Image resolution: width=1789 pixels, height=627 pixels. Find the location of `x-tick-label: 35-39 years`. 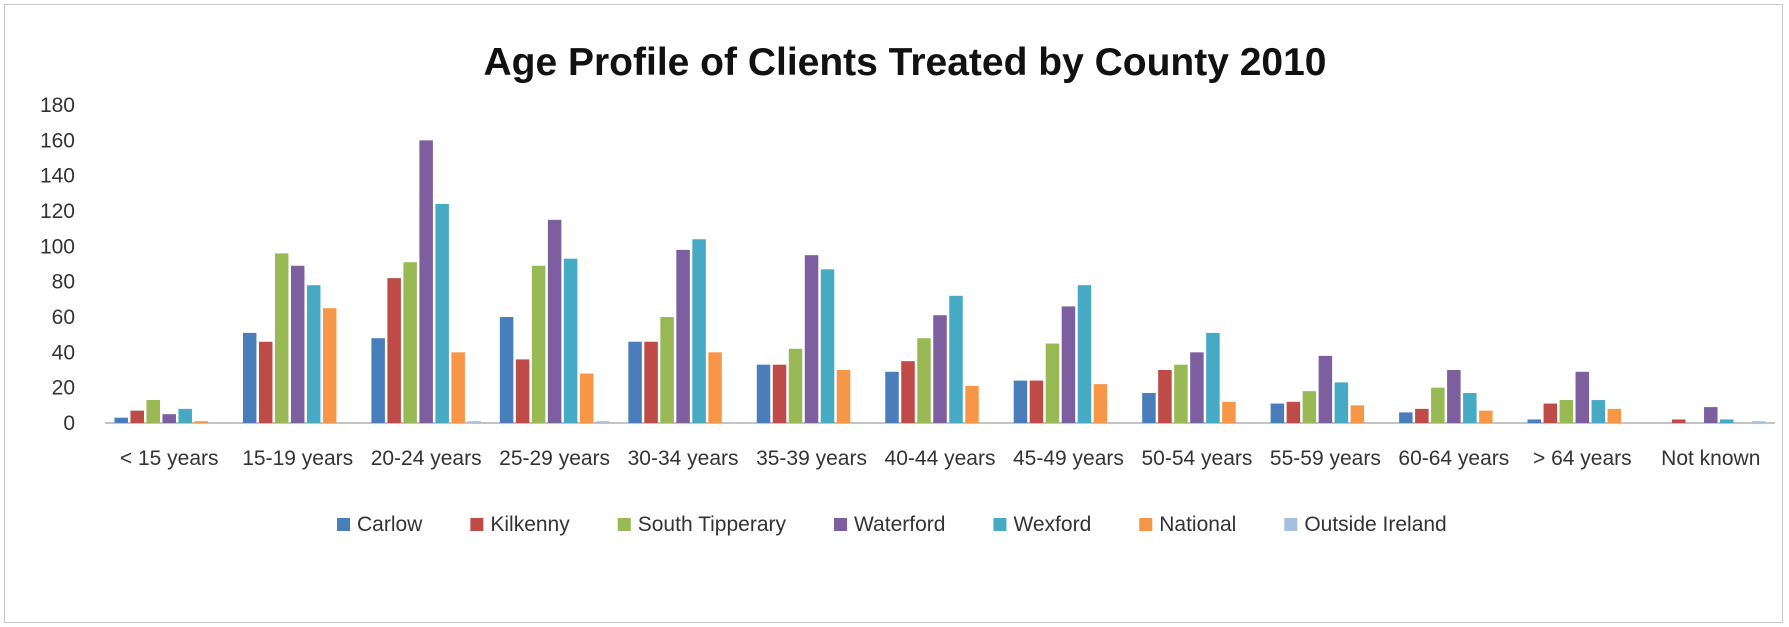

x-tick-label: 35-39 years is located at coordinates (811, 458).